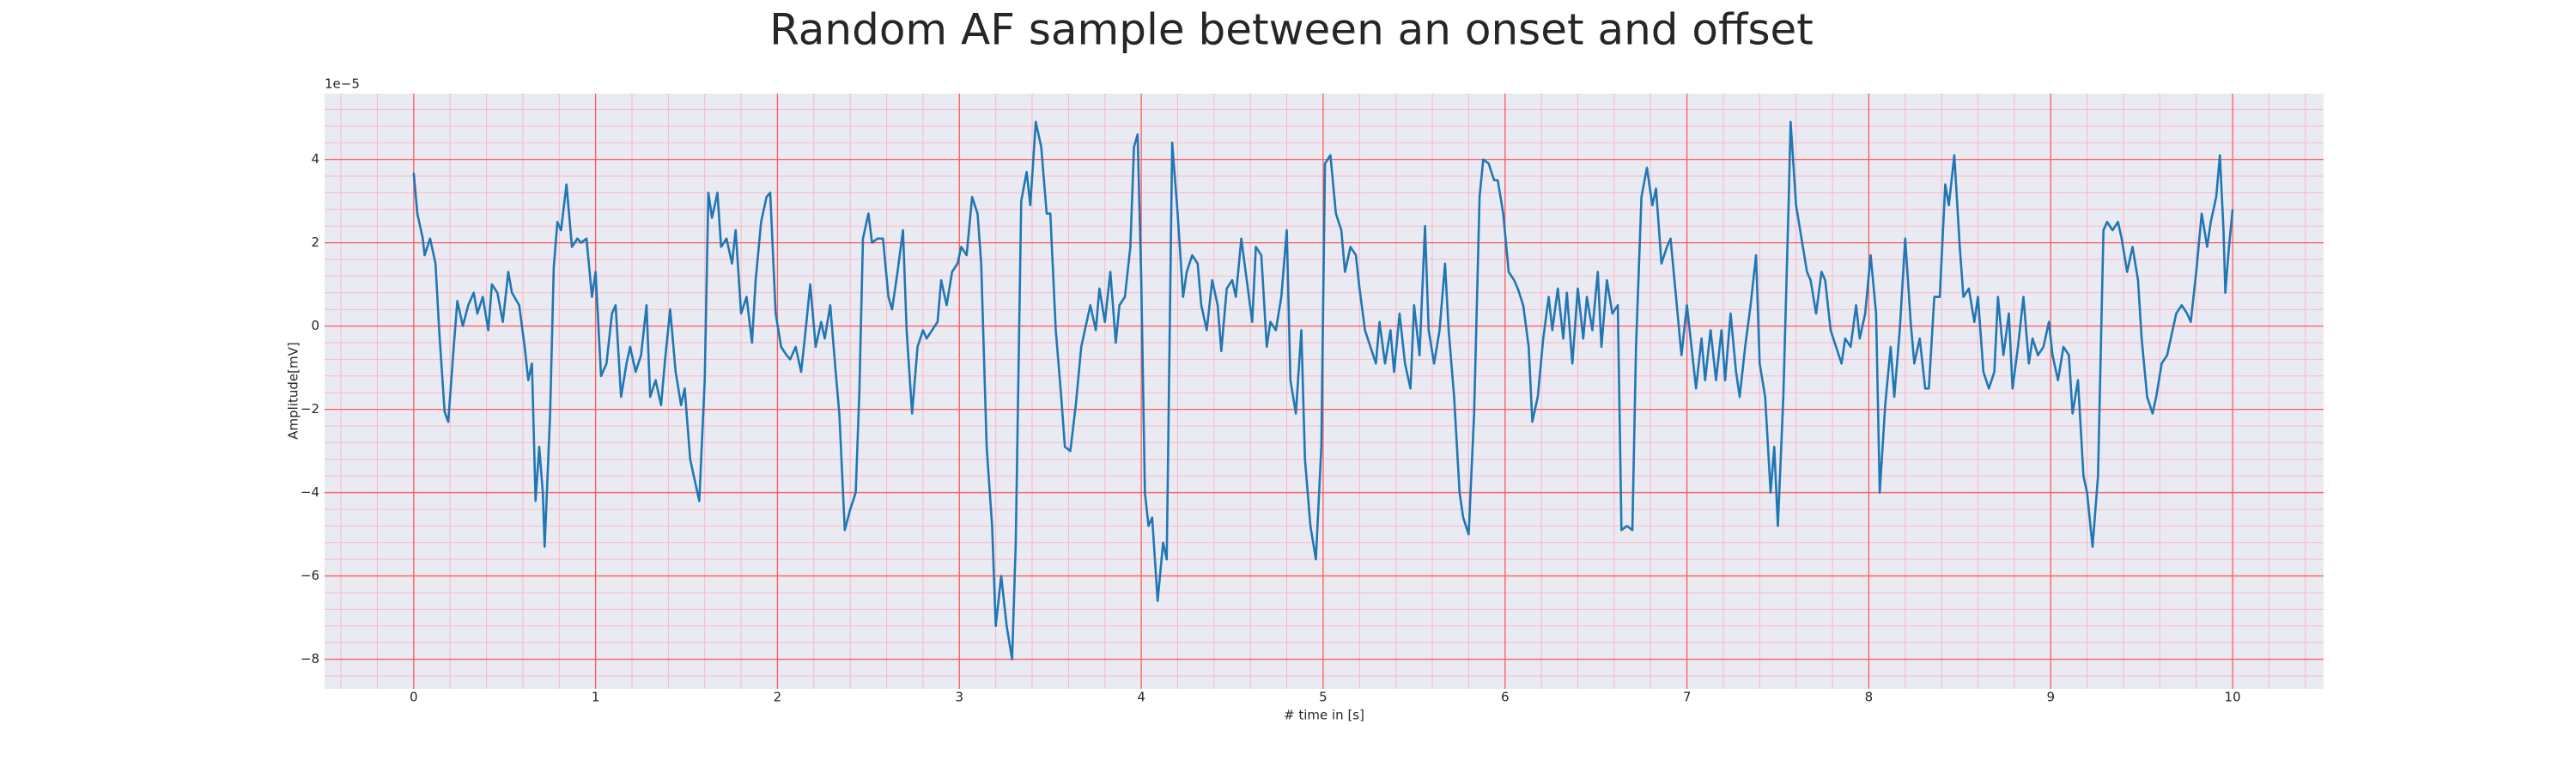  Describe the element at coordinates (960, 697) in the screenshot. I see `x-tick-label: 3` at that location.